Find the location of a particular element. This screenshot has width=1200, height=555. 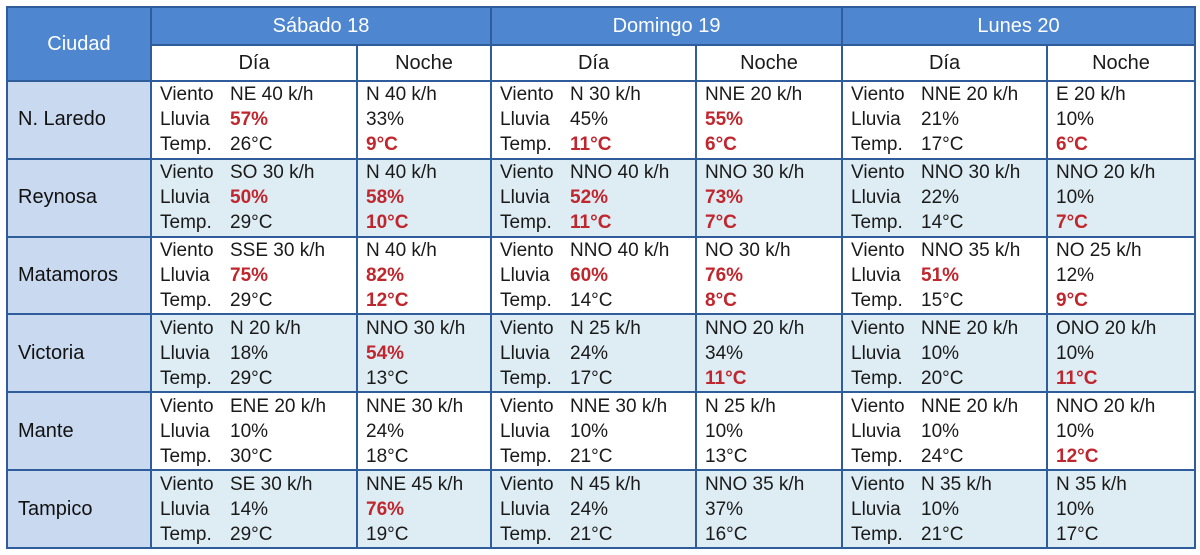

wind-value: N 30 k/h is located at coordinates (605, 95).